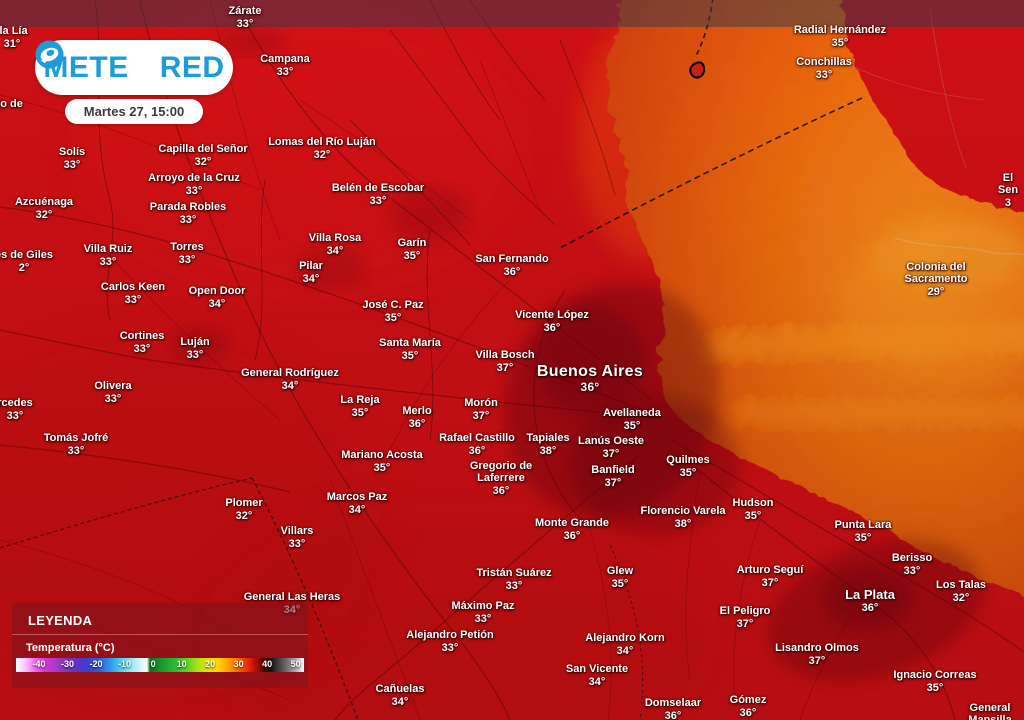  I want to click on legend-tick: 50, so click(295, 664).